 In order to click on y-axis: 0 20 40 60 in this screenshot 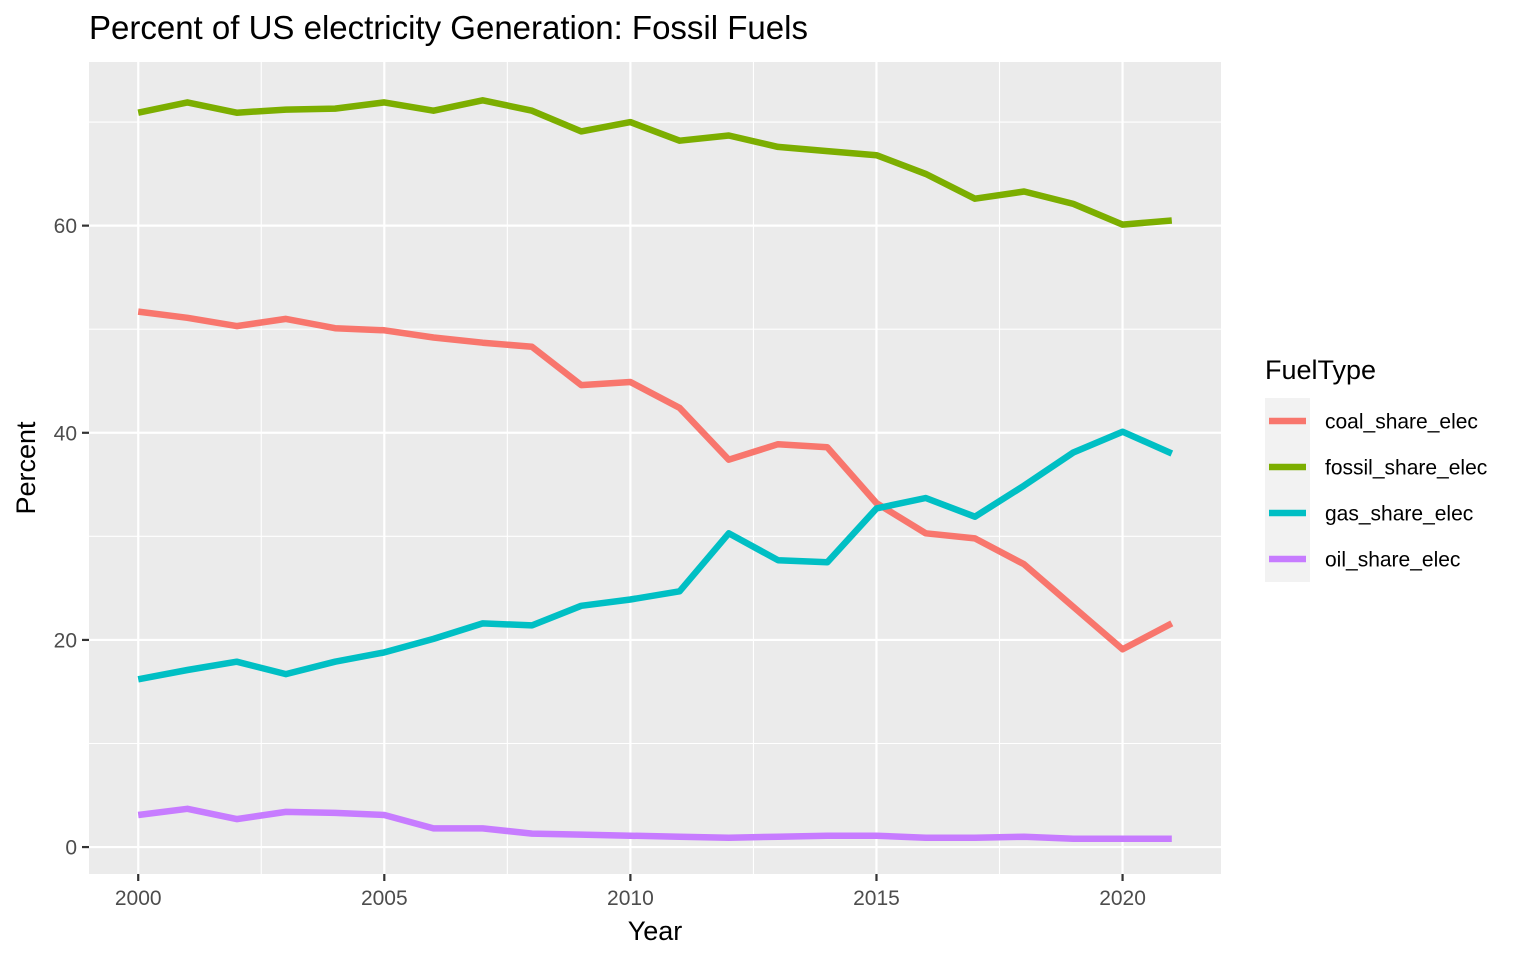, I will do `click(71, 537)`.